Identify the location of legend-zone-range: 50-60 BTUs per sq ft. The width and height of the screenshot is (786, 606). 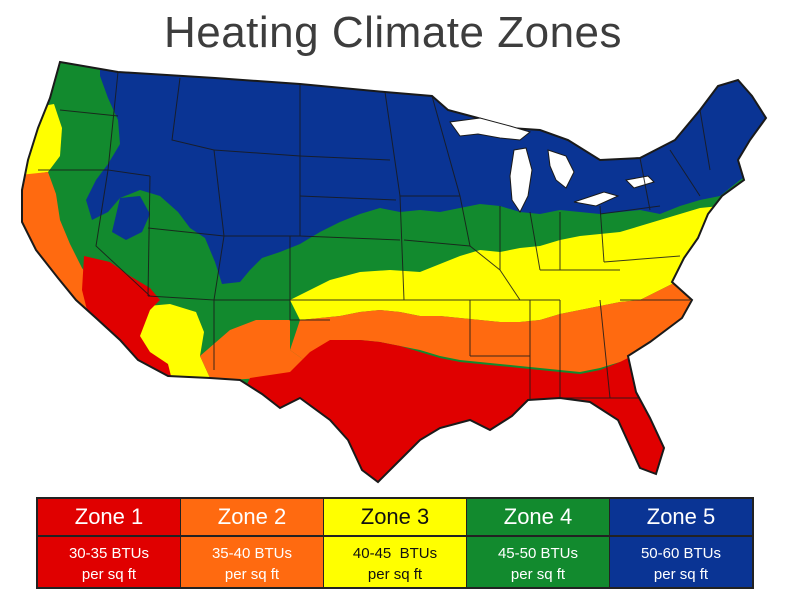
(681, 562).